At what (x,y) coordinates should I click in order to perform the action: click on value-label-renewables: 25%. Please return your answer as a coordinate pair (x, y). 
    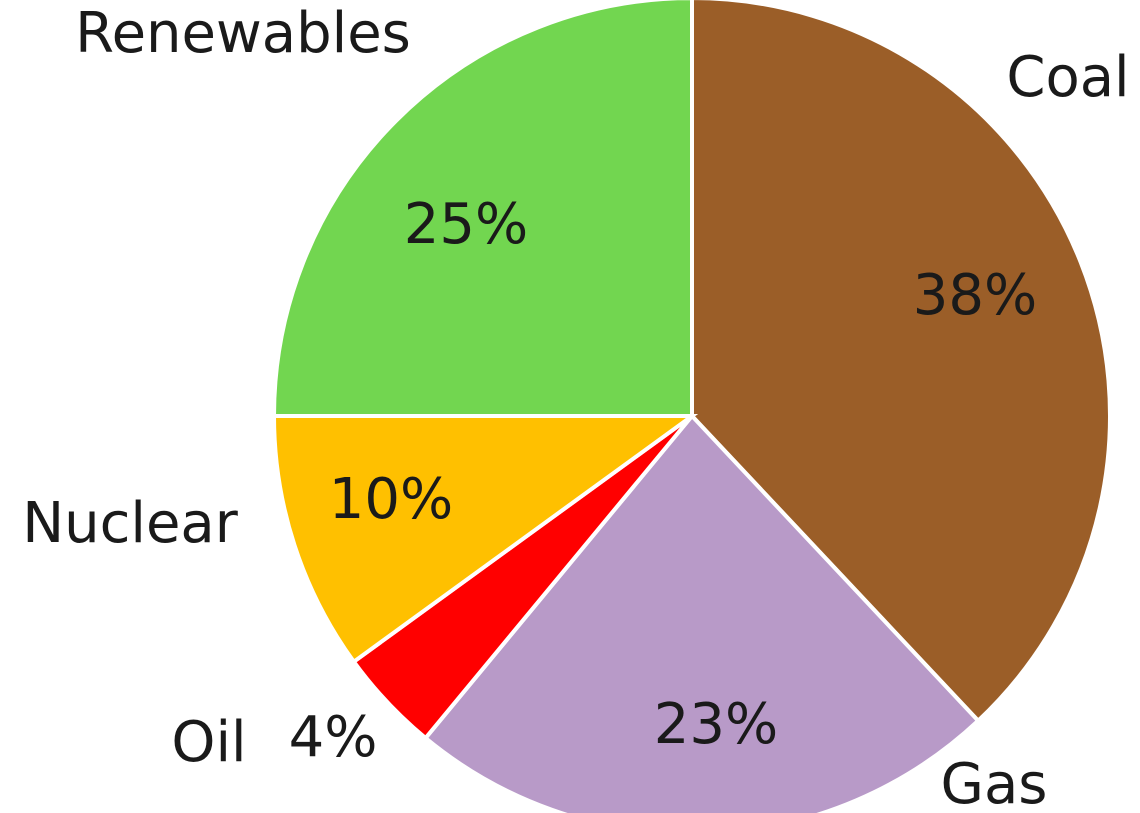
    Looking at the image, I should click on (466, 224).